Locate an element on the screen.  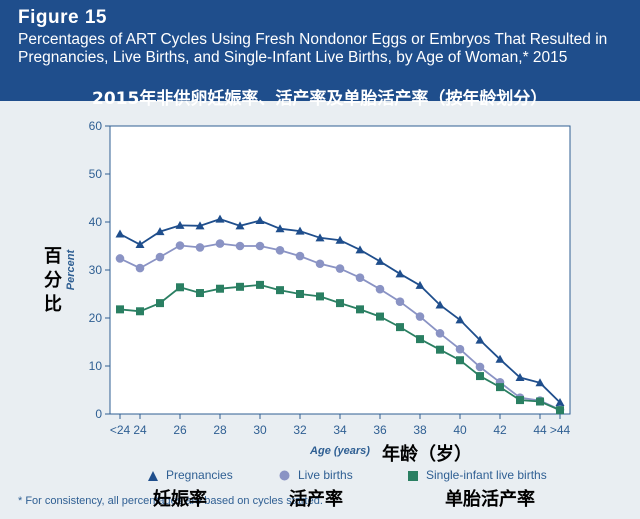
x-tick-label: 44 is located at coordinates (540, 430).